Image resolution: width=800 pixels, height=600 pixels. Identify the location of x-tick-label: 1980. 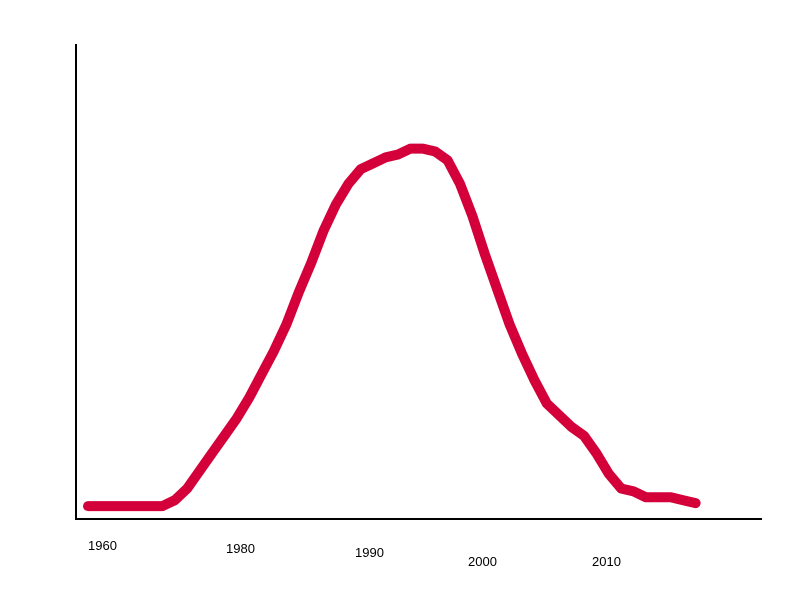
(240, 548).